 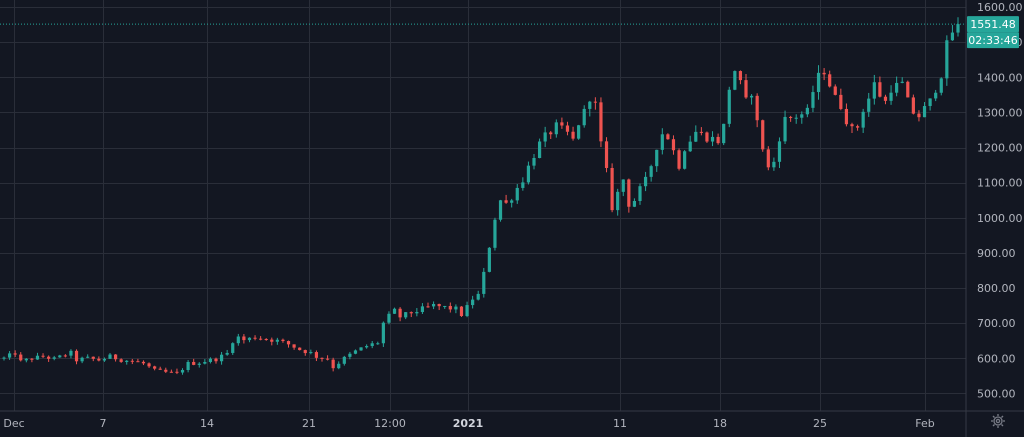 I want to click on gear-icon, so click(x=998, y=421).